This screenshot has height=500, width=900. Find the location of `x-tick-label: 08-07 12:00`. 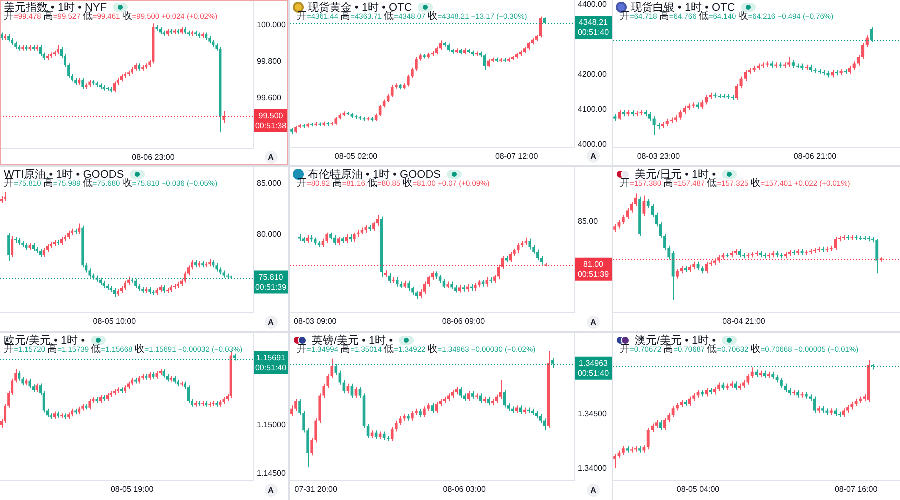

x-tick-label: 08-07 12:00 is located at coordinates (517, 157).